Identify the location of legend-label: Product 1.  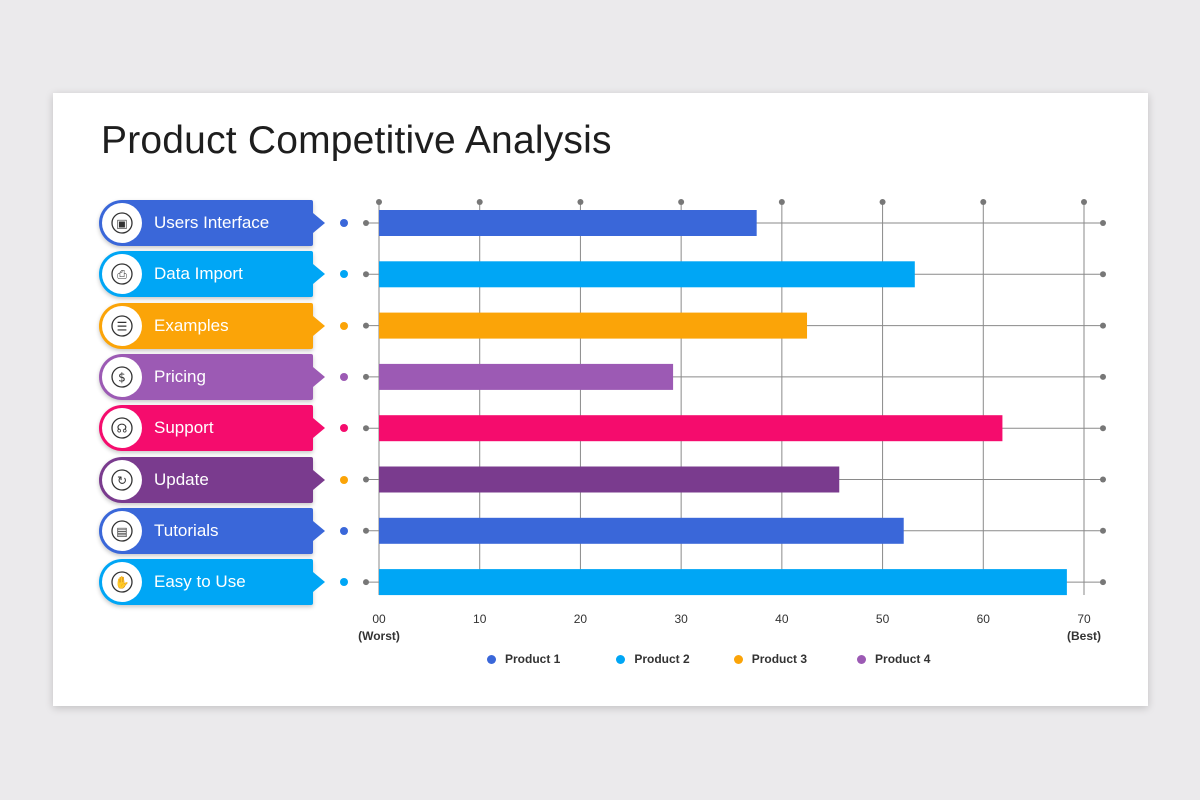
(533, 659).